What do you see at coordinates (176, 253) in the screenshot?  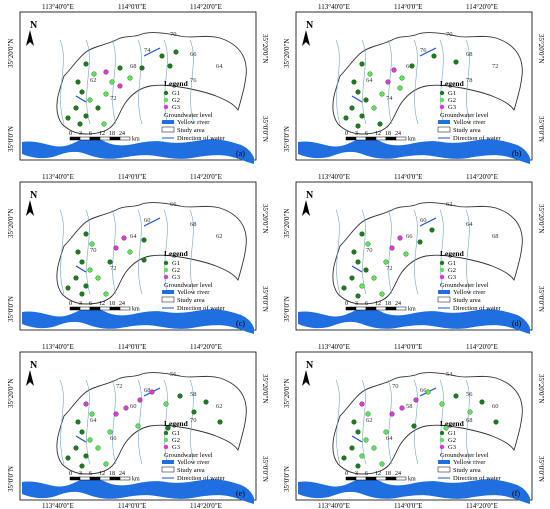 I see `legend-title: Legend` at bounding box center [176, 253].